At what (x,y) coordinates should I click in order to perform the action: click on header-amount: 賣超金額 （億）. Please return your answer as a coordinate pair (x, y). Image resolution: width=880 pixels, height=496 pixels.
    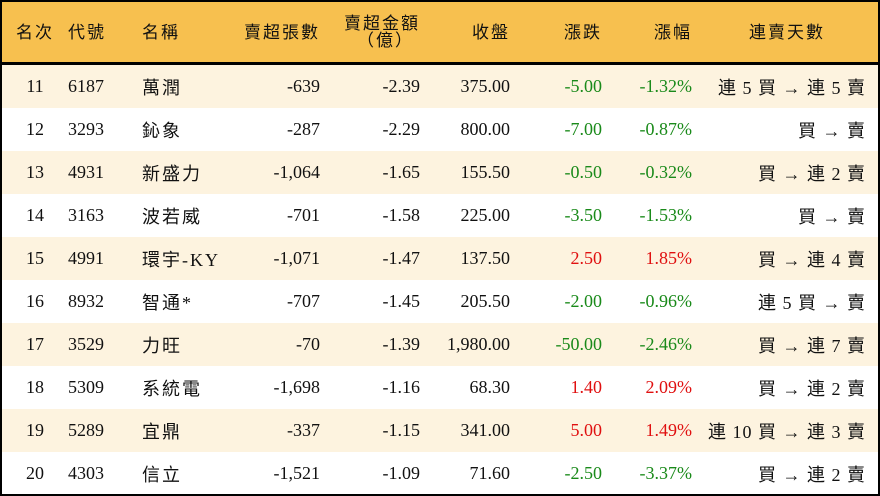
    Looking at the image, I should click on (374, 33).